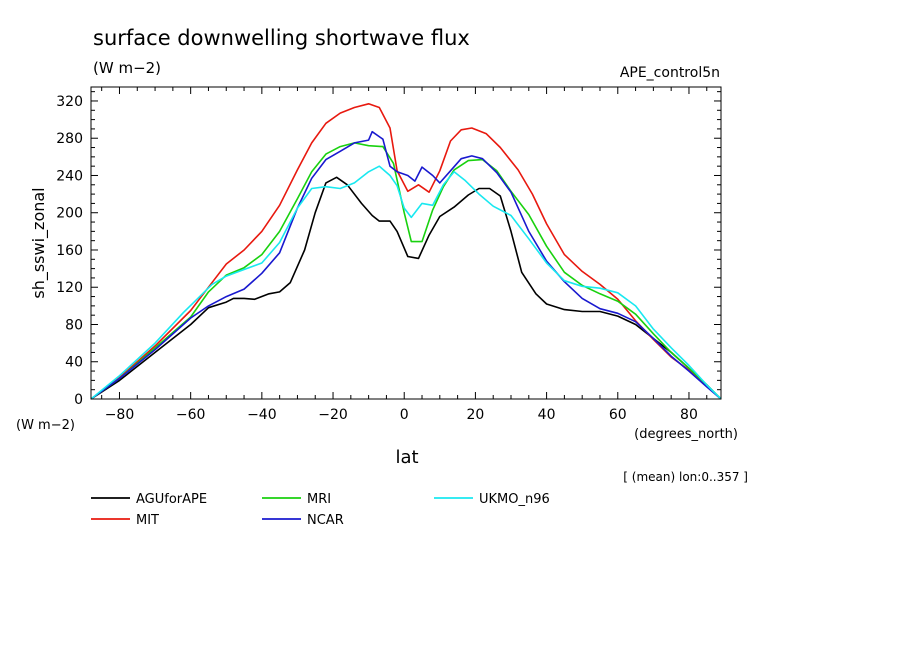 This screenshot has height=654, width=904. Describe the element at coordinates (69, 288) in the screenshot. I see `y-tick-label: 120` at that location.